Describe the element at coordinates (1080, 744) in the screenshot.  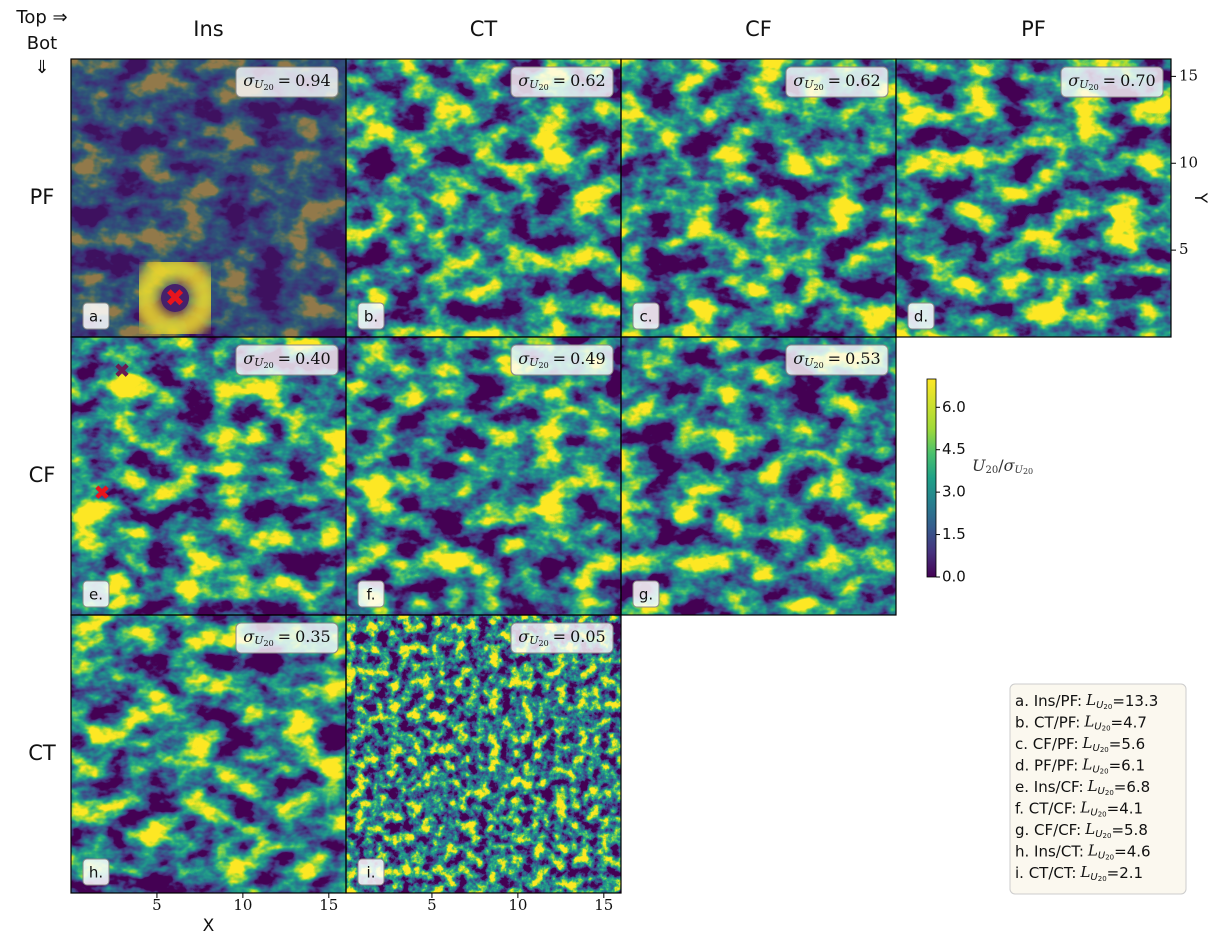
I see `legend-entry: c. CF/PF: LU20=5.6` at that location.